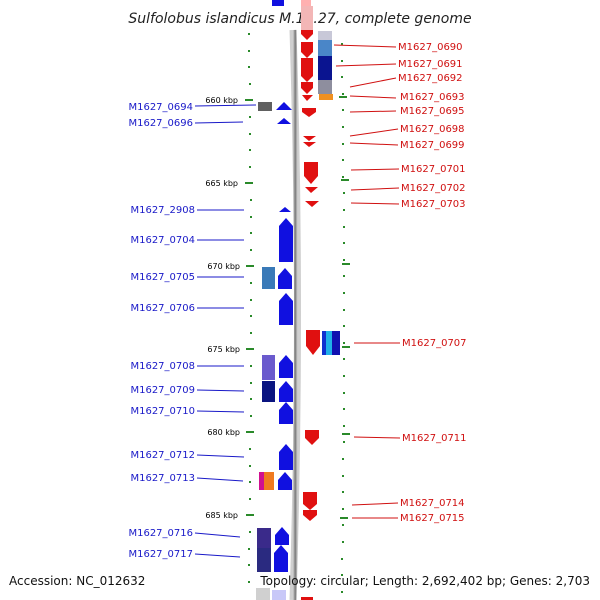 Image resolution: width=600 pixels, height=600 pixels. Describe the element at coordinates (307, 50) in the screenshot. I see `gene-0691-arrow` at that location.